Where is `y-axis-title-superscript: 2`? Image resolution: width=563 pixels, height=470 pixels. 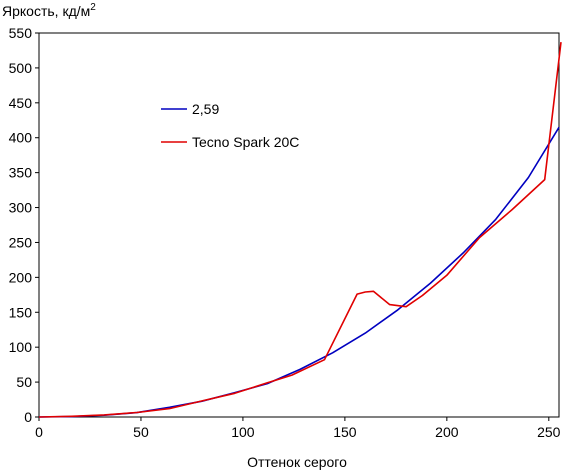 y-axis-title-superscript: 2 is located at coordinates (93, 7).